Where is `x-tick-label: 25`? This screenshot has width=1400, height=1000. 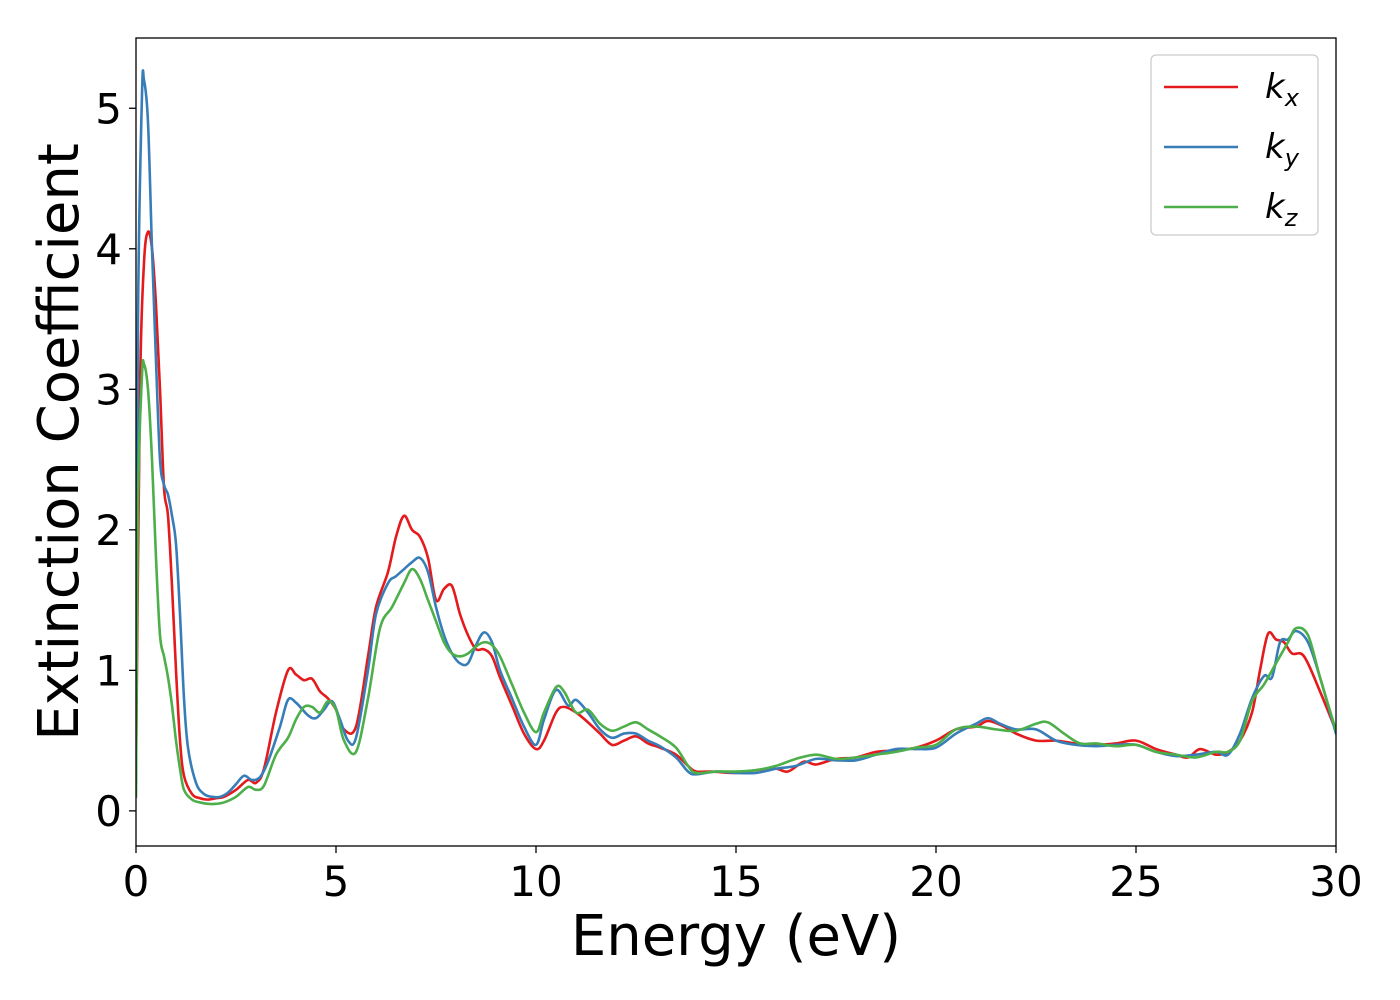
x-tick-label: 25 is located at coordinates (1135, 881).